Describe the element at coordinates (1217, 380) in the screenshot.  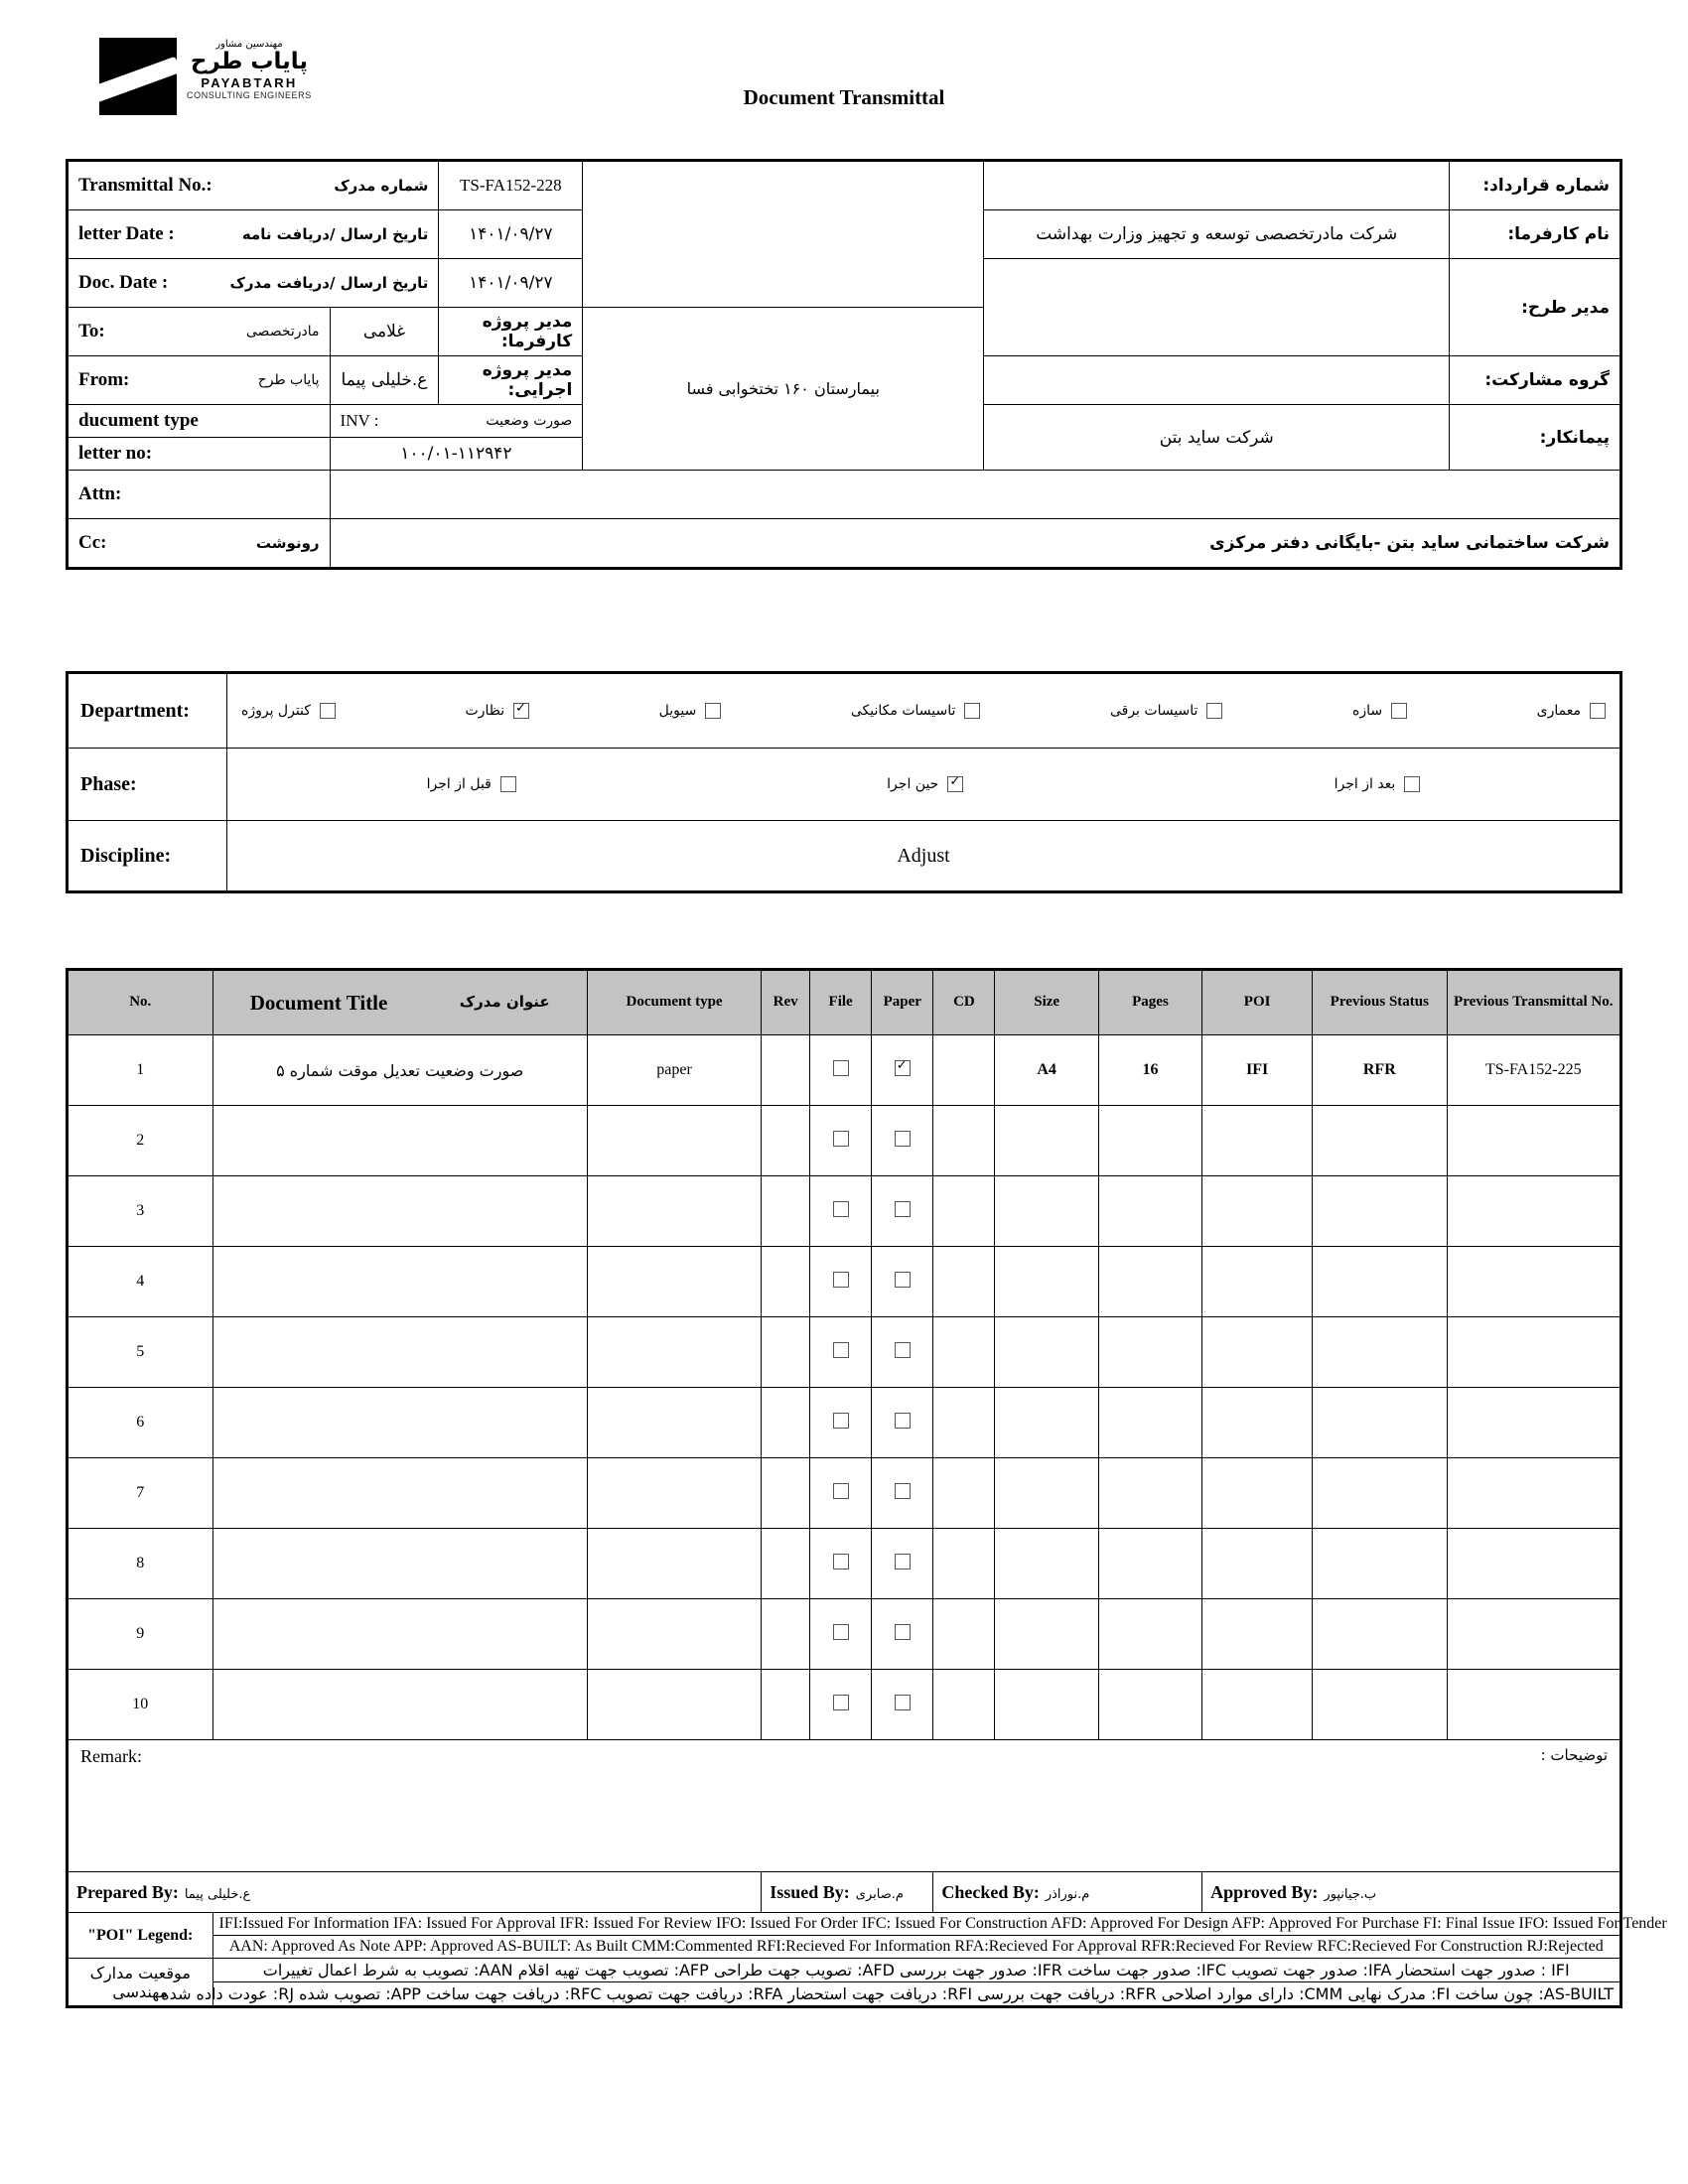
I see `joint-venture-value` at that location.